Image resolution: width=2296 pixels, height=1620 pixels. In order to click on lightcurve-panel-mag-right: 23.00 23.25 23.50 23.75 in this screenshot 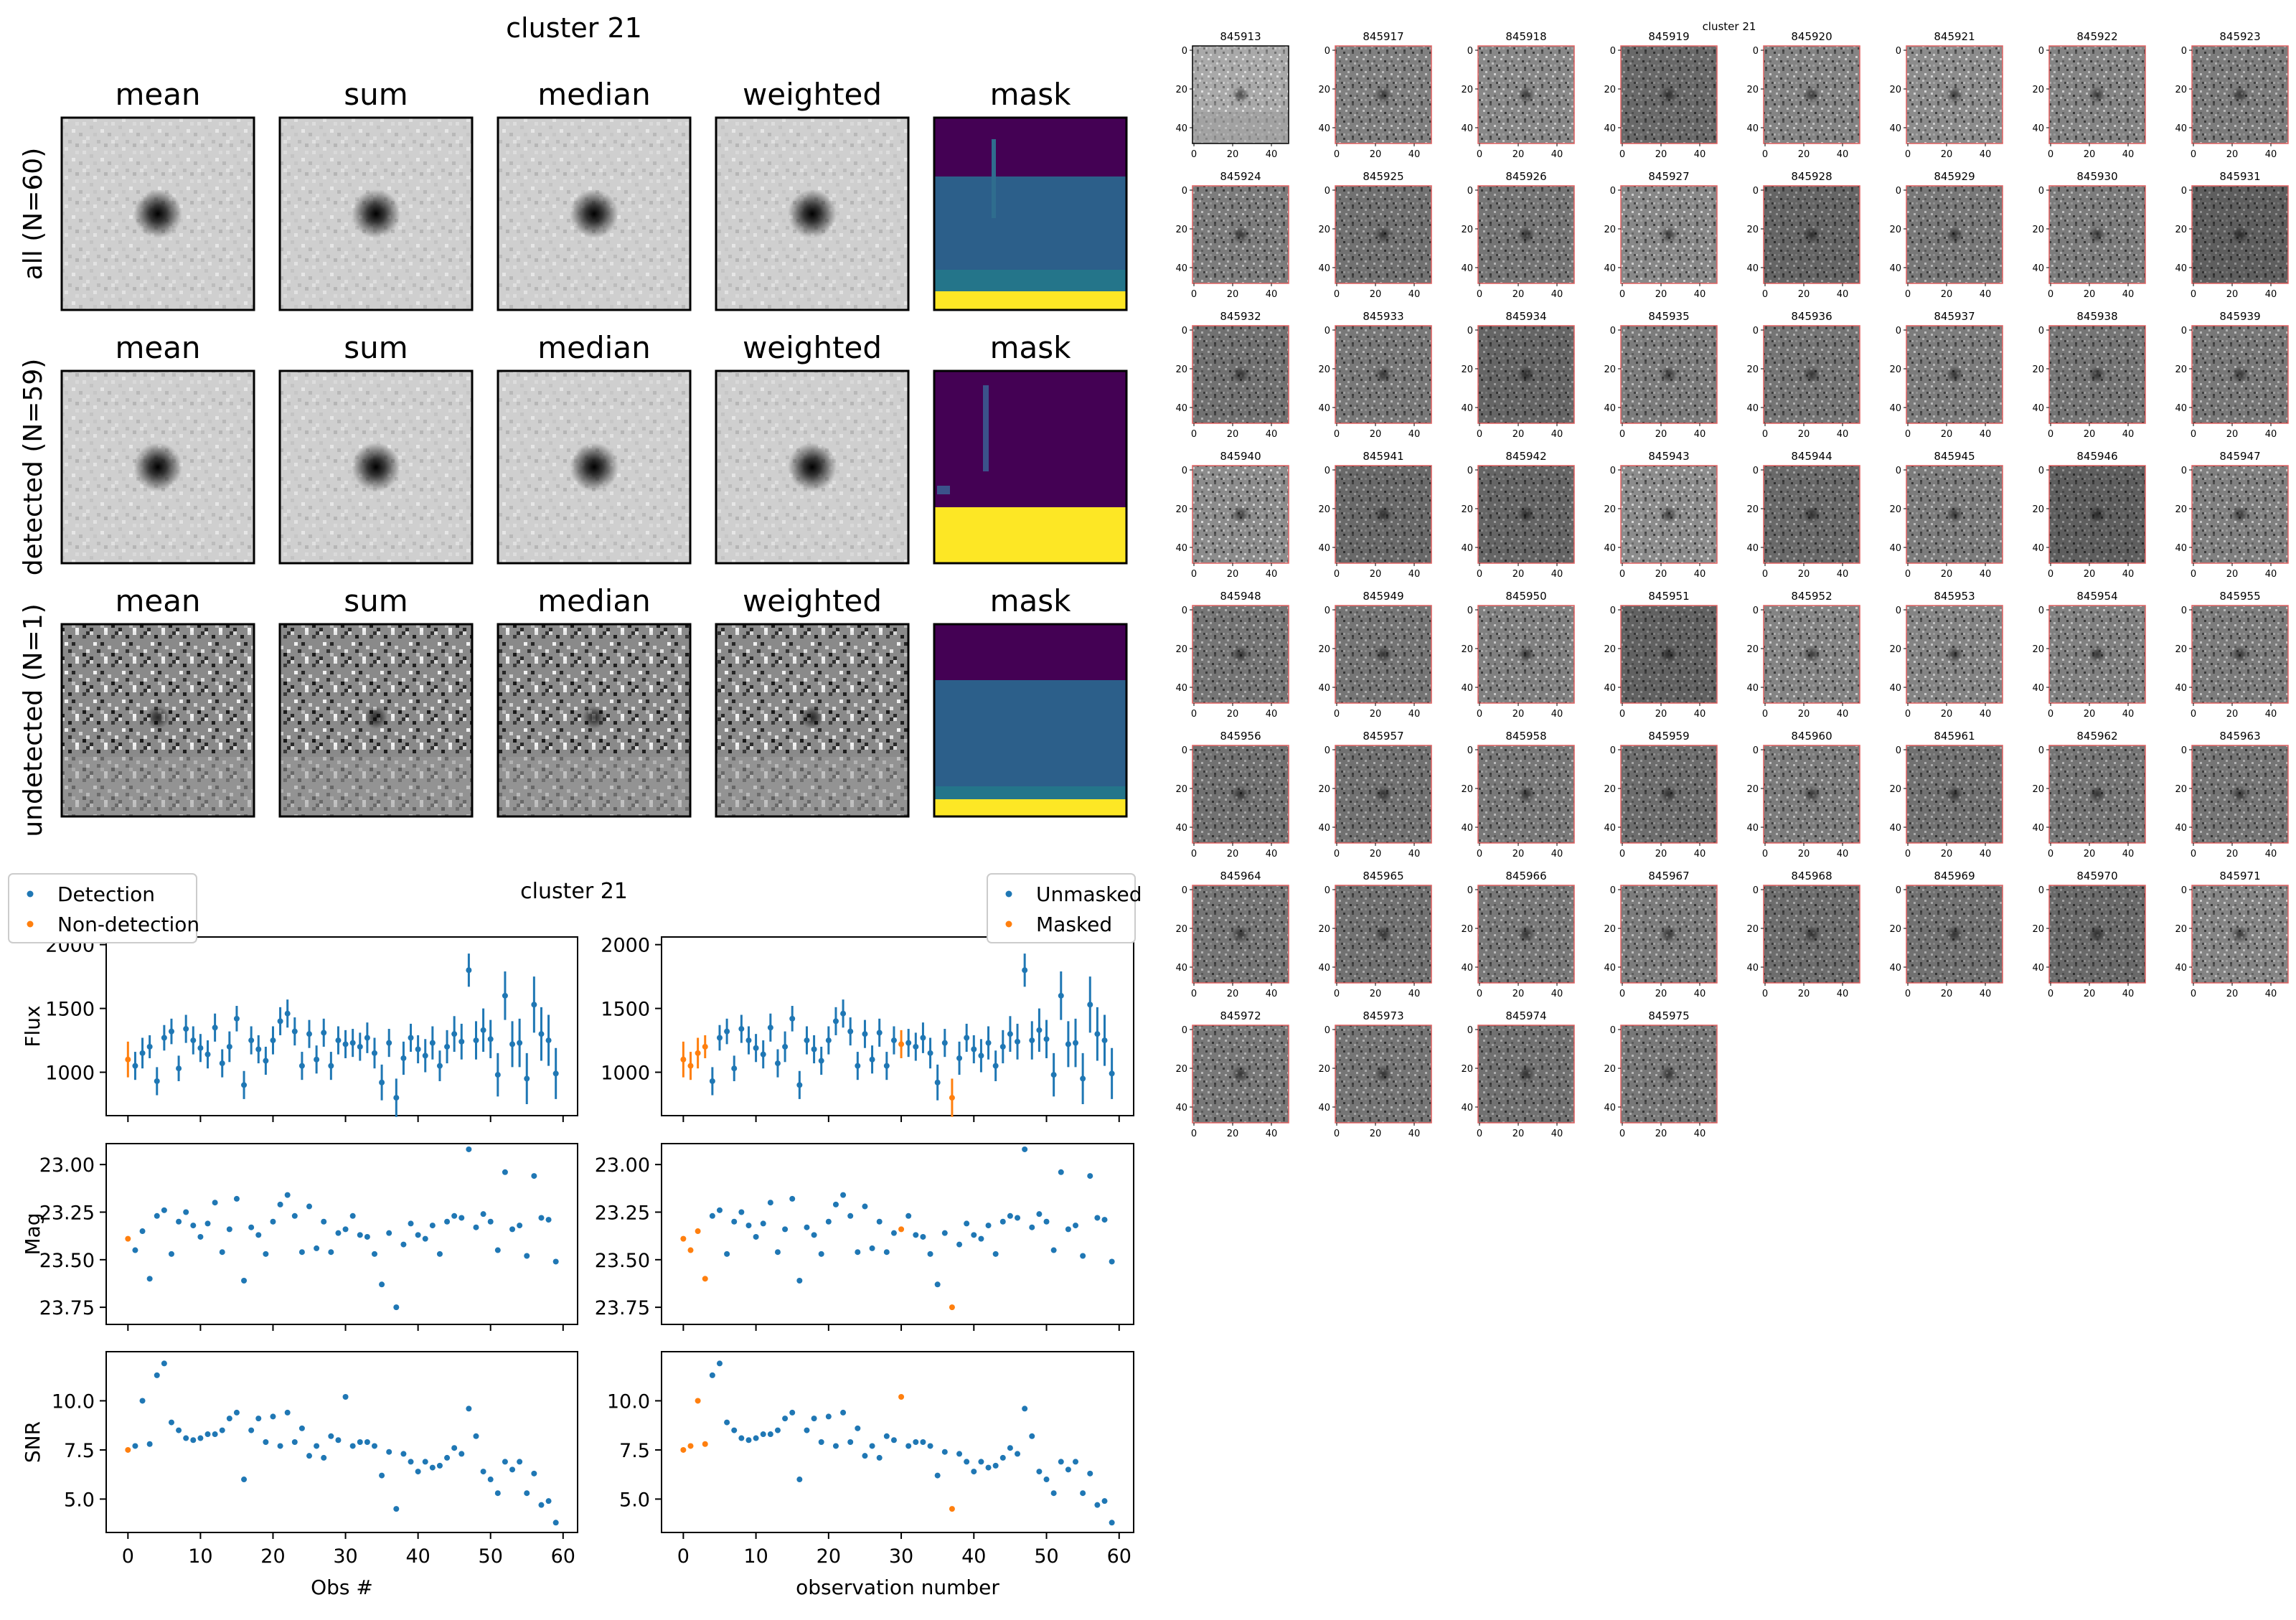, I will do `click(865, 1237)`.